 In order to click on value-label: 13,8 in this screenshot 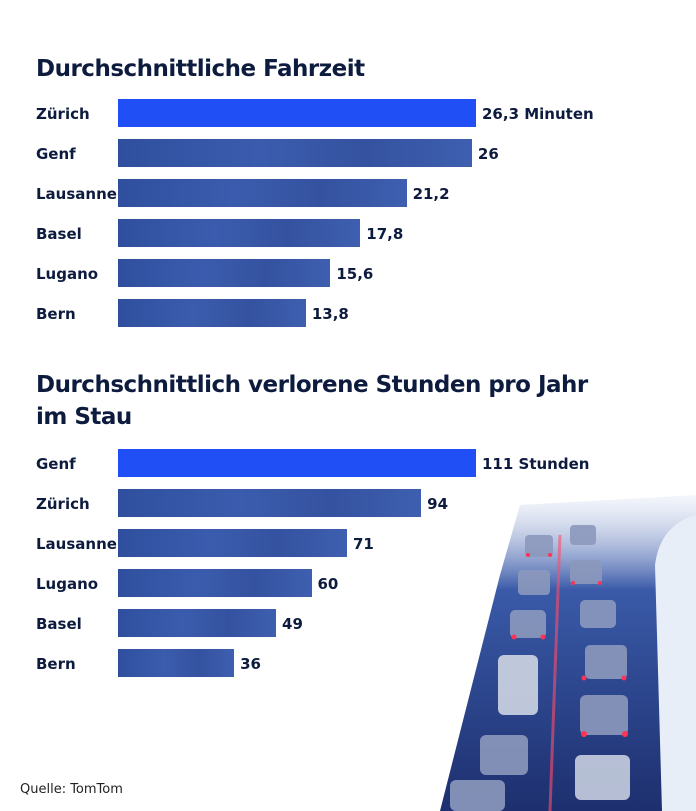, I will do `click(330, 314)`.